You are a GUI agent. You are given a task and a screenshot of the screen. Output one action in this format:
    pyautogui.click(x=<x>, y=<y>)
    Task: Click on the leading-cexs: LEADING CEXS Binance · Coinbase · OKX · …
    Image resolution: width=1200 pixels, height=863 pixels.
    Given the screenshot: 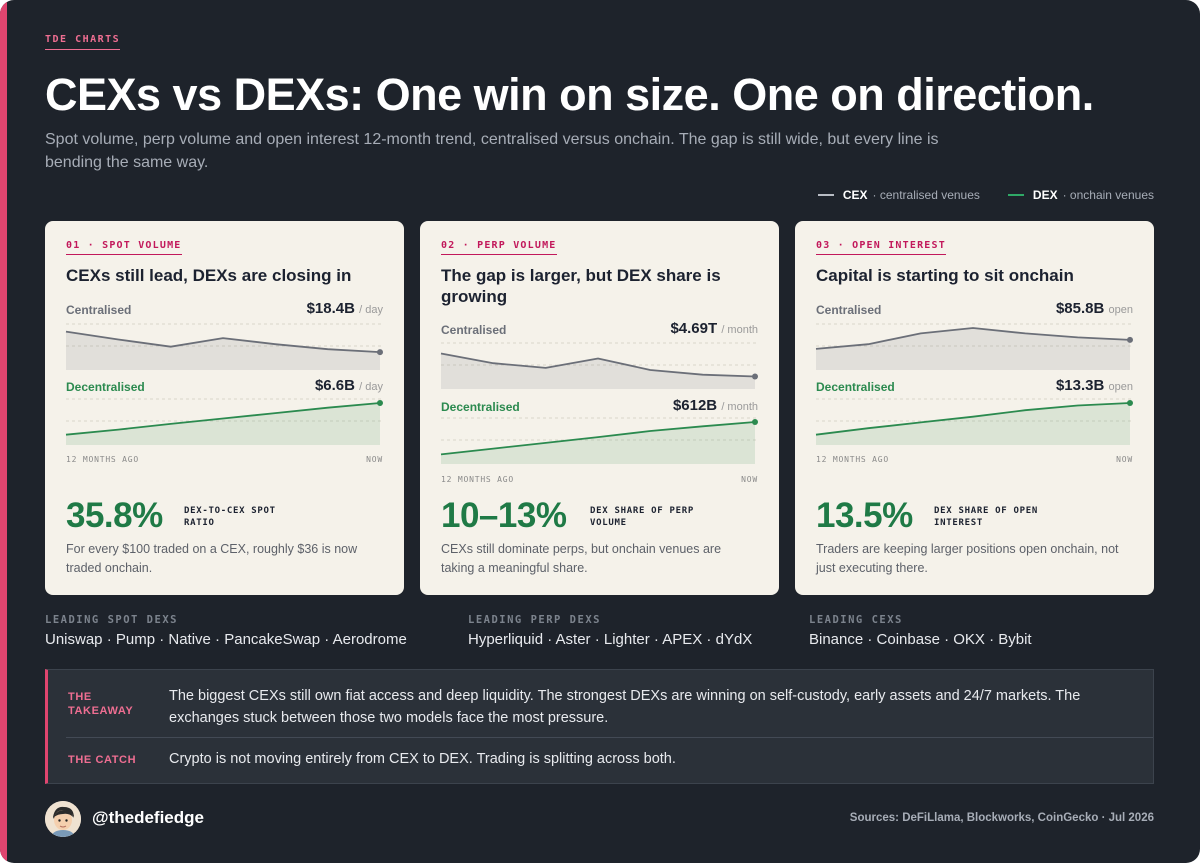 What is the action you would take?
    pyautogui.click(x=920, y=631)
    